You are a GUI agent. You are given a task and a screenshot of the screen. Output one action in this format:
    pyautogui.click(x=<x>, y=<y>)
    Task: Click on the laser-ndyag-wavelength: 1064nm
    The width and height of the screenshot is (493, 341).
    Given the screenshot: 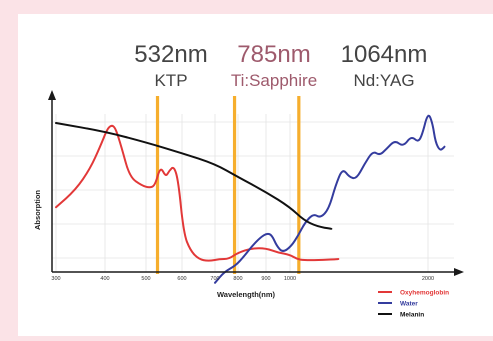 What is the action you would take?
    pyautogui.click(x=384, y=54)
    